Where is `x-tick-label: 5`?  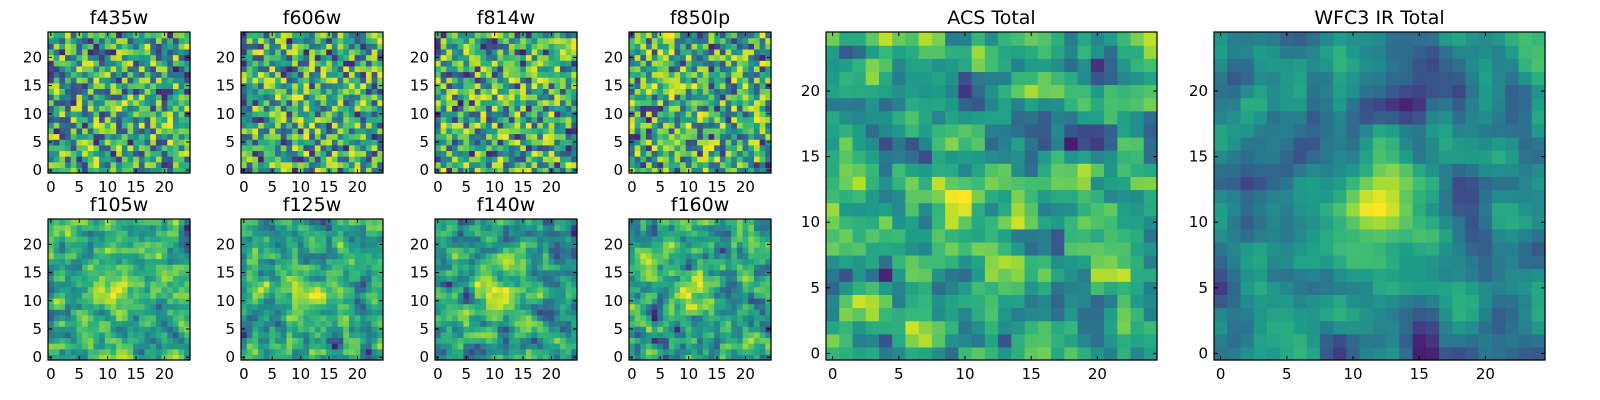
x-tick-label: 5 is located at coordinates (79, 187).